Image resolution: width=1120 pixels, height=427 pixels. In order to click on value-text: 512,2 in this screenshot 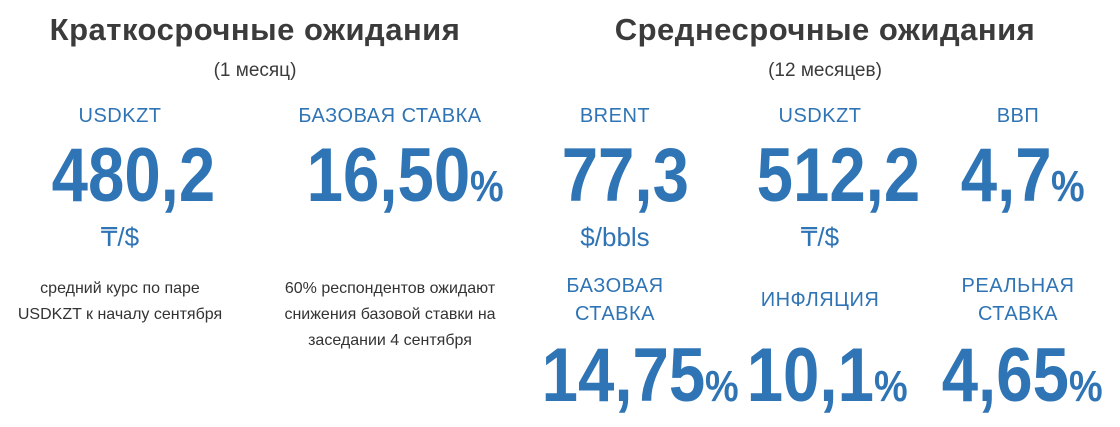, I will do `click(838, 175)`.